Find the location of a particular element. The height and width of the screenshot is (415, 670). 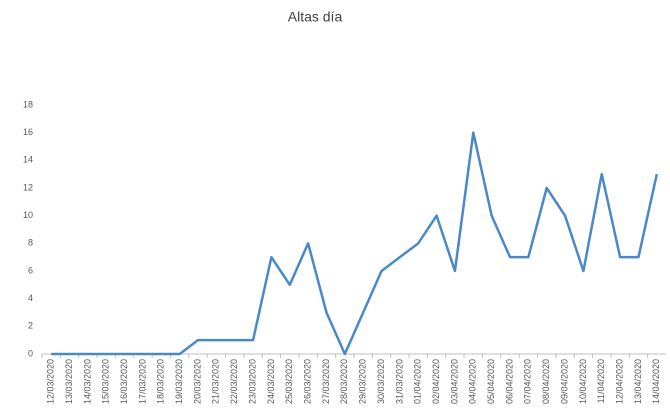

y-tick-label: 18 is located at coordinates (28, 104).